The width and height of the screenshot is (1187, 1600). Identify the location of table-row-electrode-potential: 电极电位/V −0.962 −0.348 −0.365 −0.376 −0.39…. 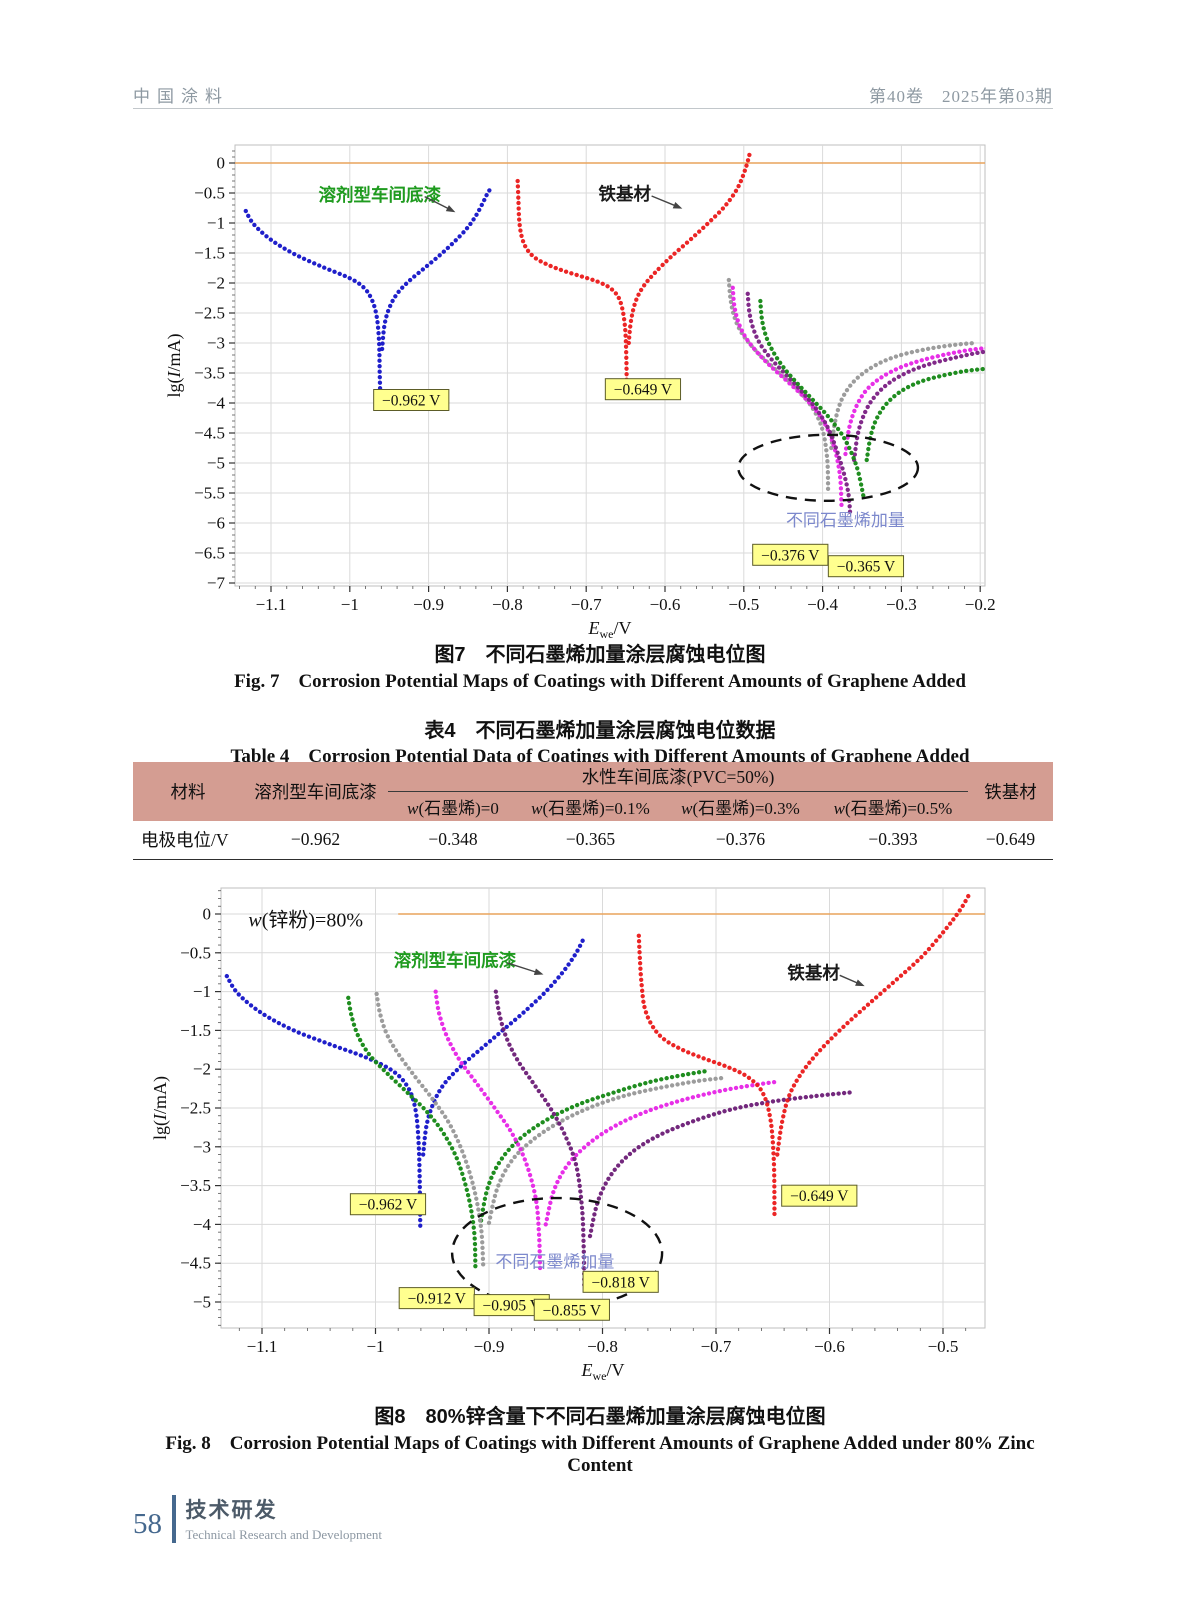
(593, 840).